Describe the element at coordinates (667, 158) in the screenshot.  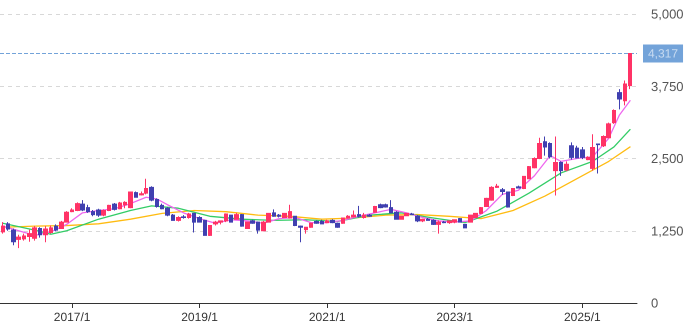
I see `y-tick-label: 2,500` at that location.